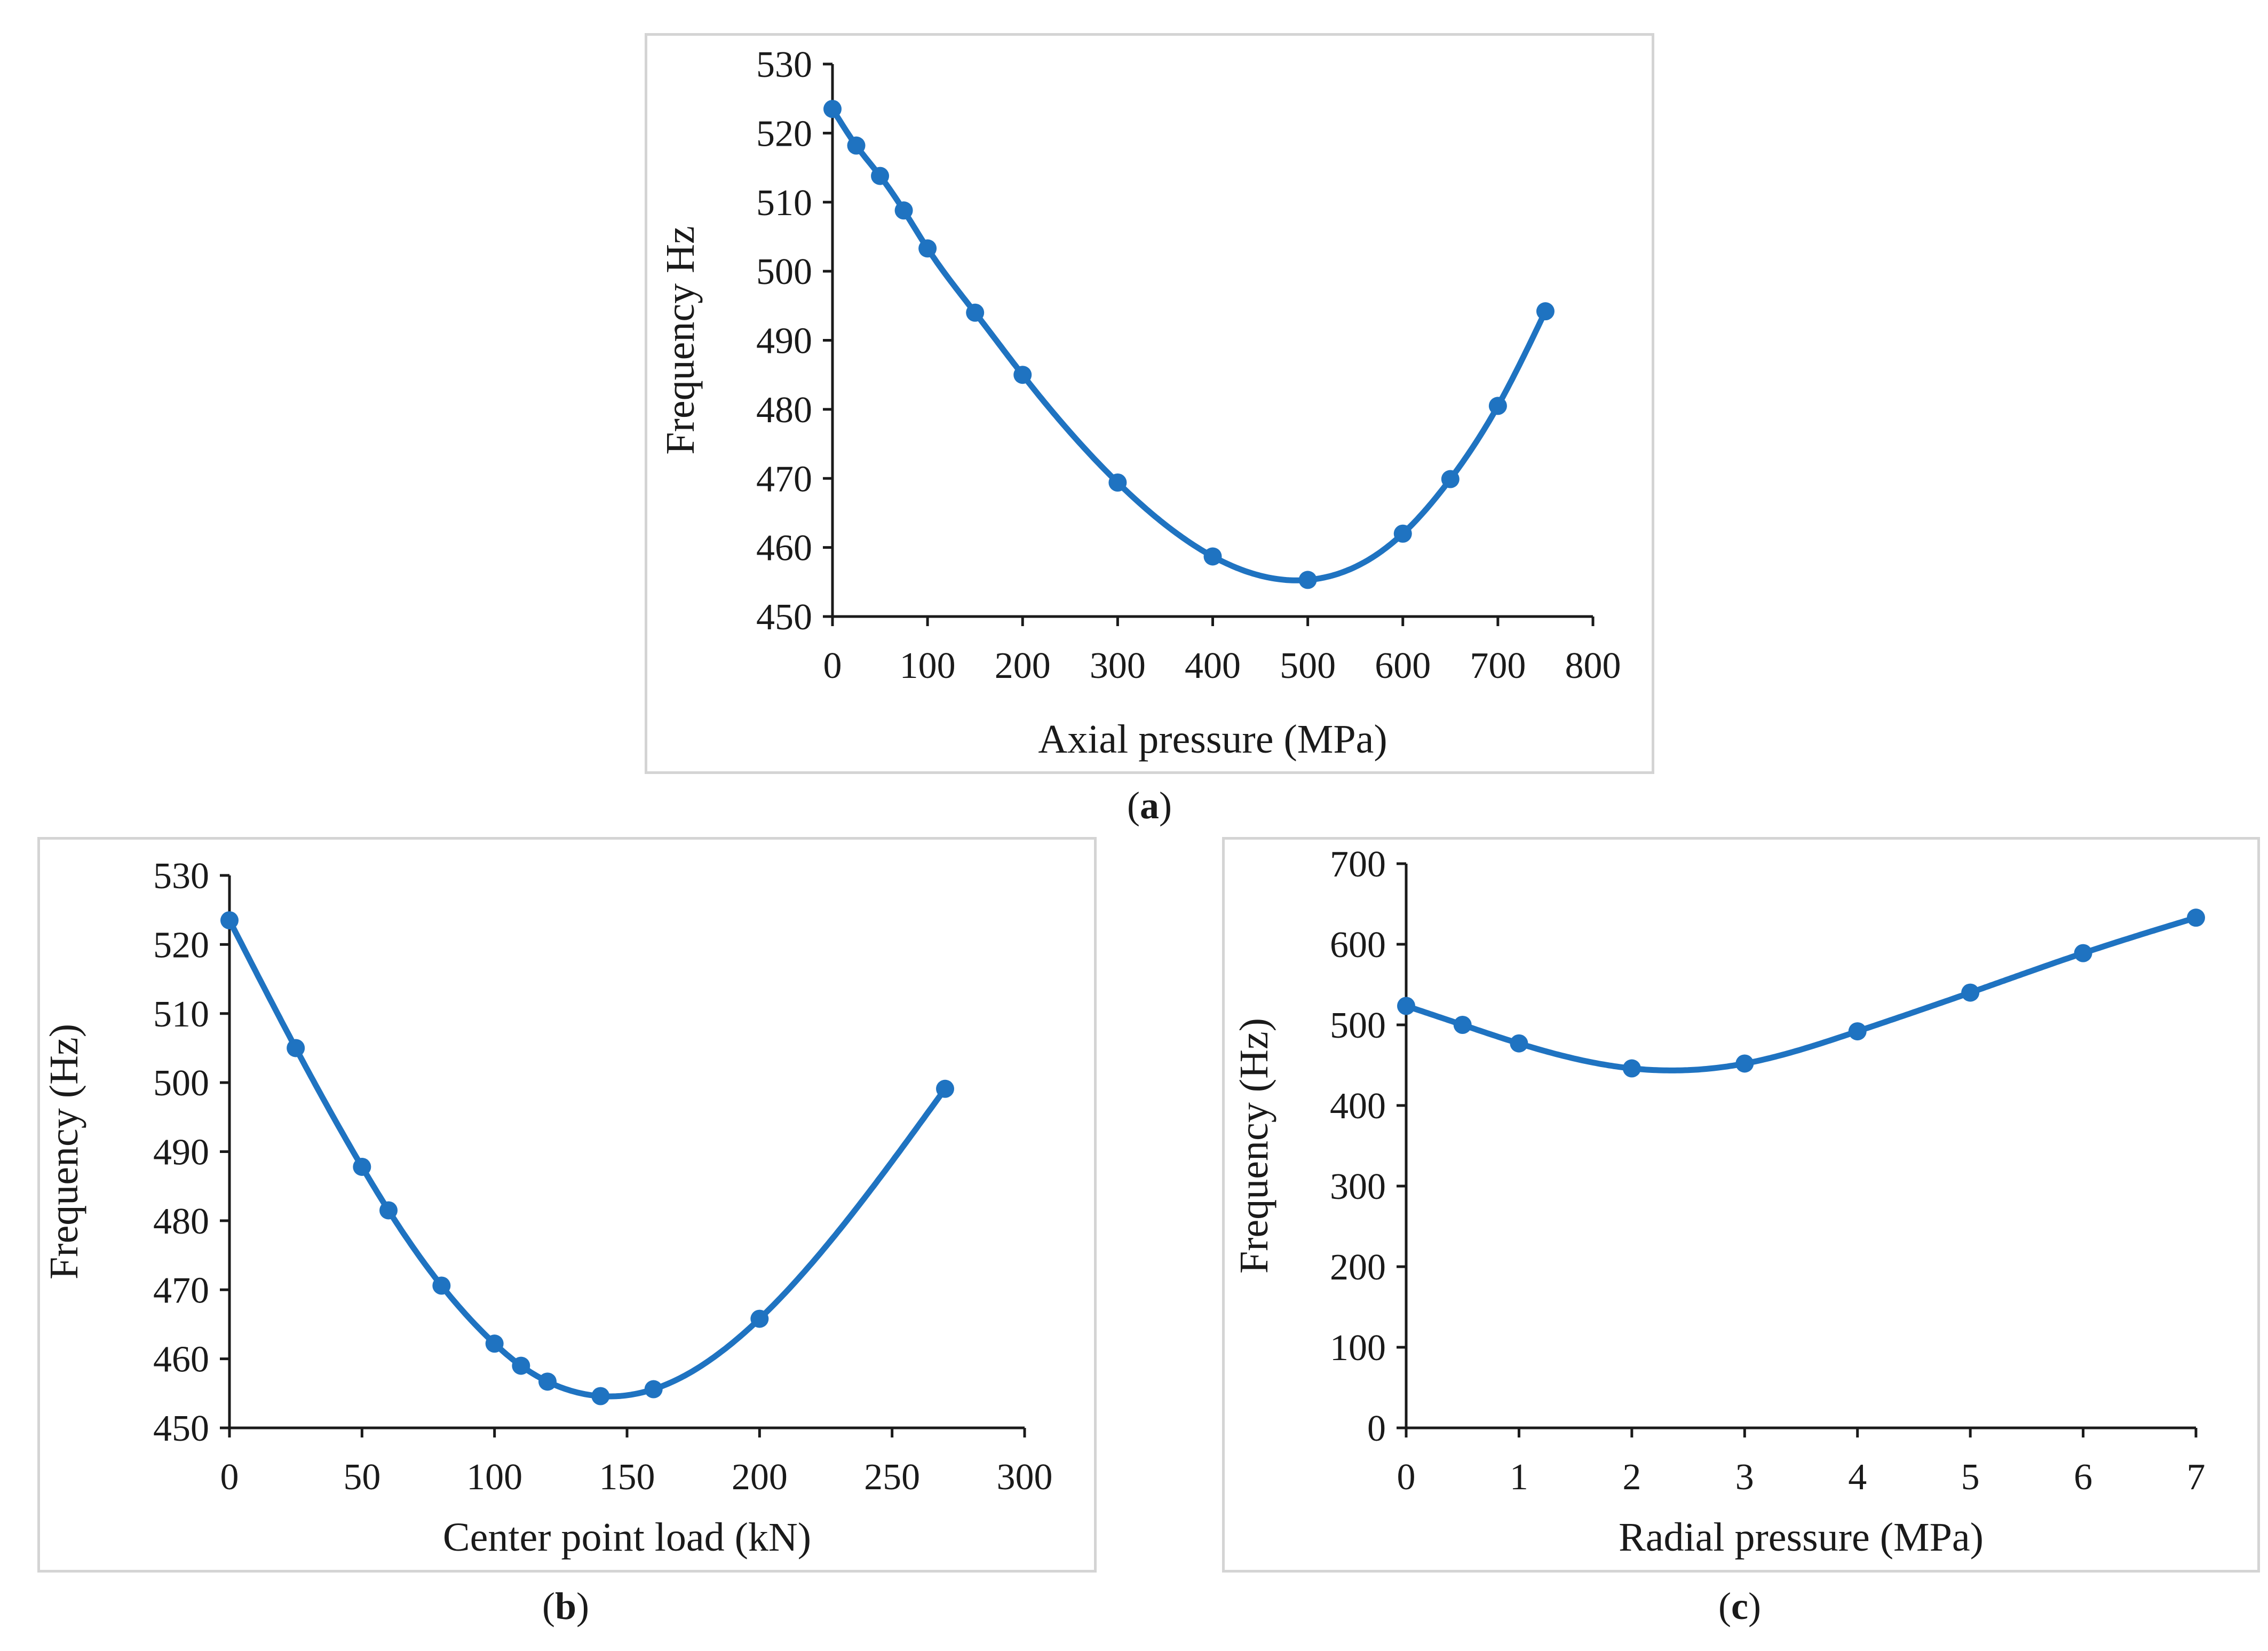 The image size is (2268, 1651). I want to click on x-tick-label: 4, so click(1857, 1478).